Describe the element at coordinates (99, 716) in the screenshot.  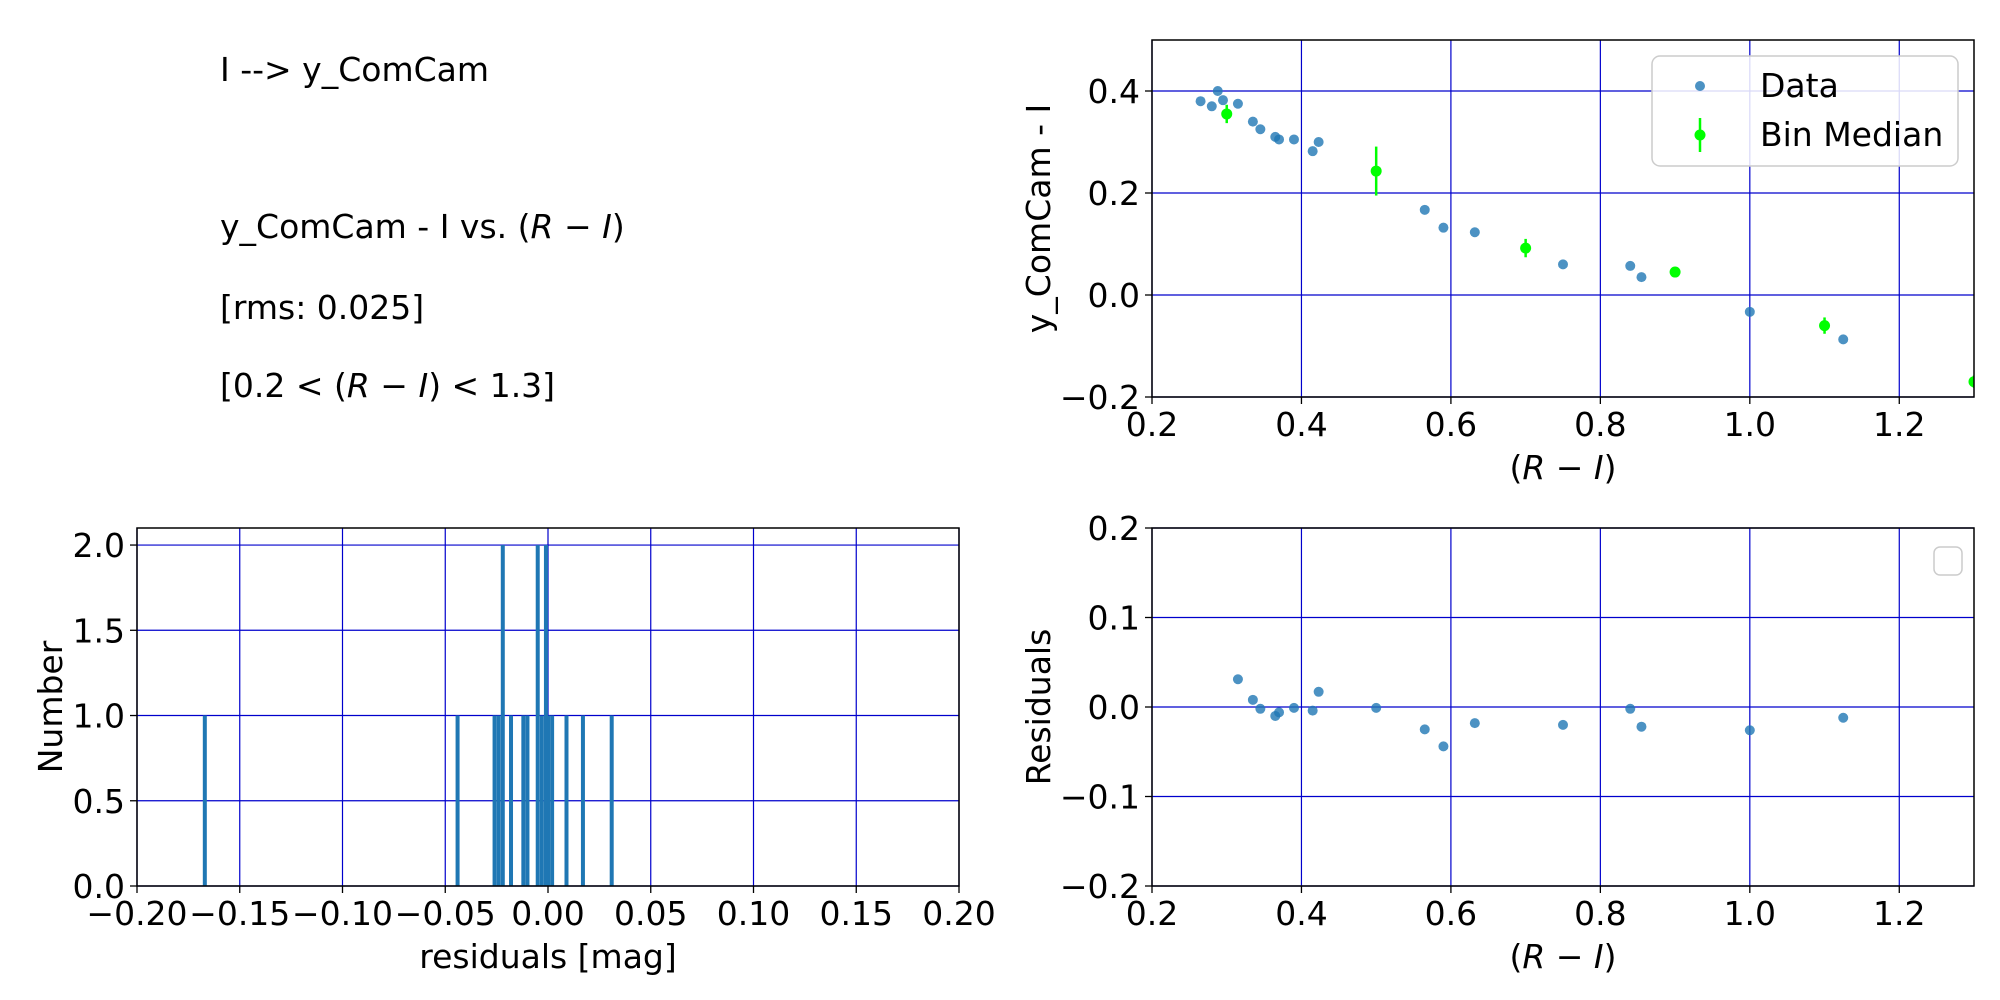
I see `y-tick-label: 1.0` at that location.